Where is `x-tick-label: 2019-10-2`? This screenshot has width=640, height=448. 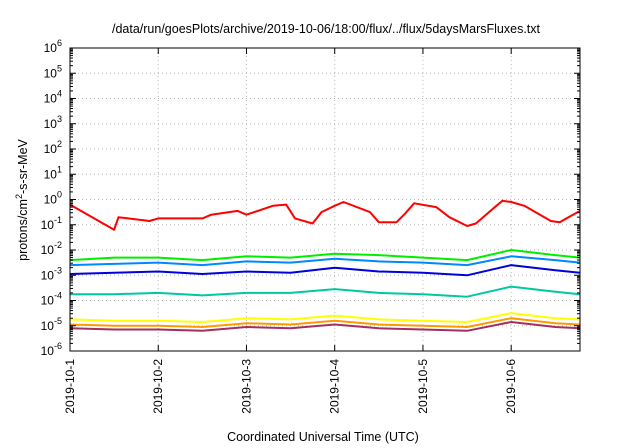
x-tick-label: 2019-10-2 is located at coordinates (158, 386).